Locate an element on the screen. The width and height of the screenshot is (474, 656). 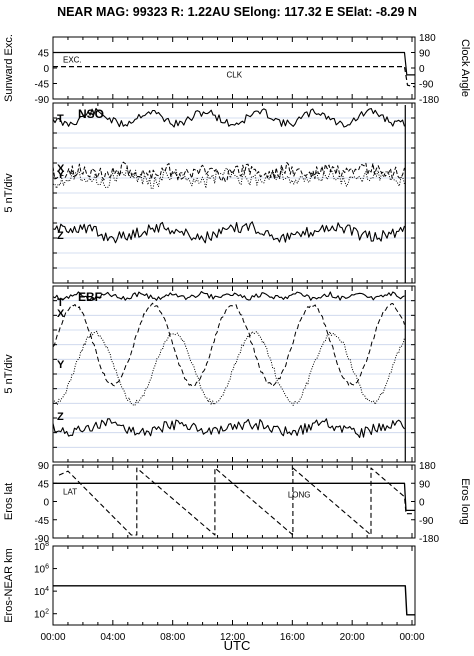
eros-lat-y-tick-label: 0 is located at coordinates (46, 503).